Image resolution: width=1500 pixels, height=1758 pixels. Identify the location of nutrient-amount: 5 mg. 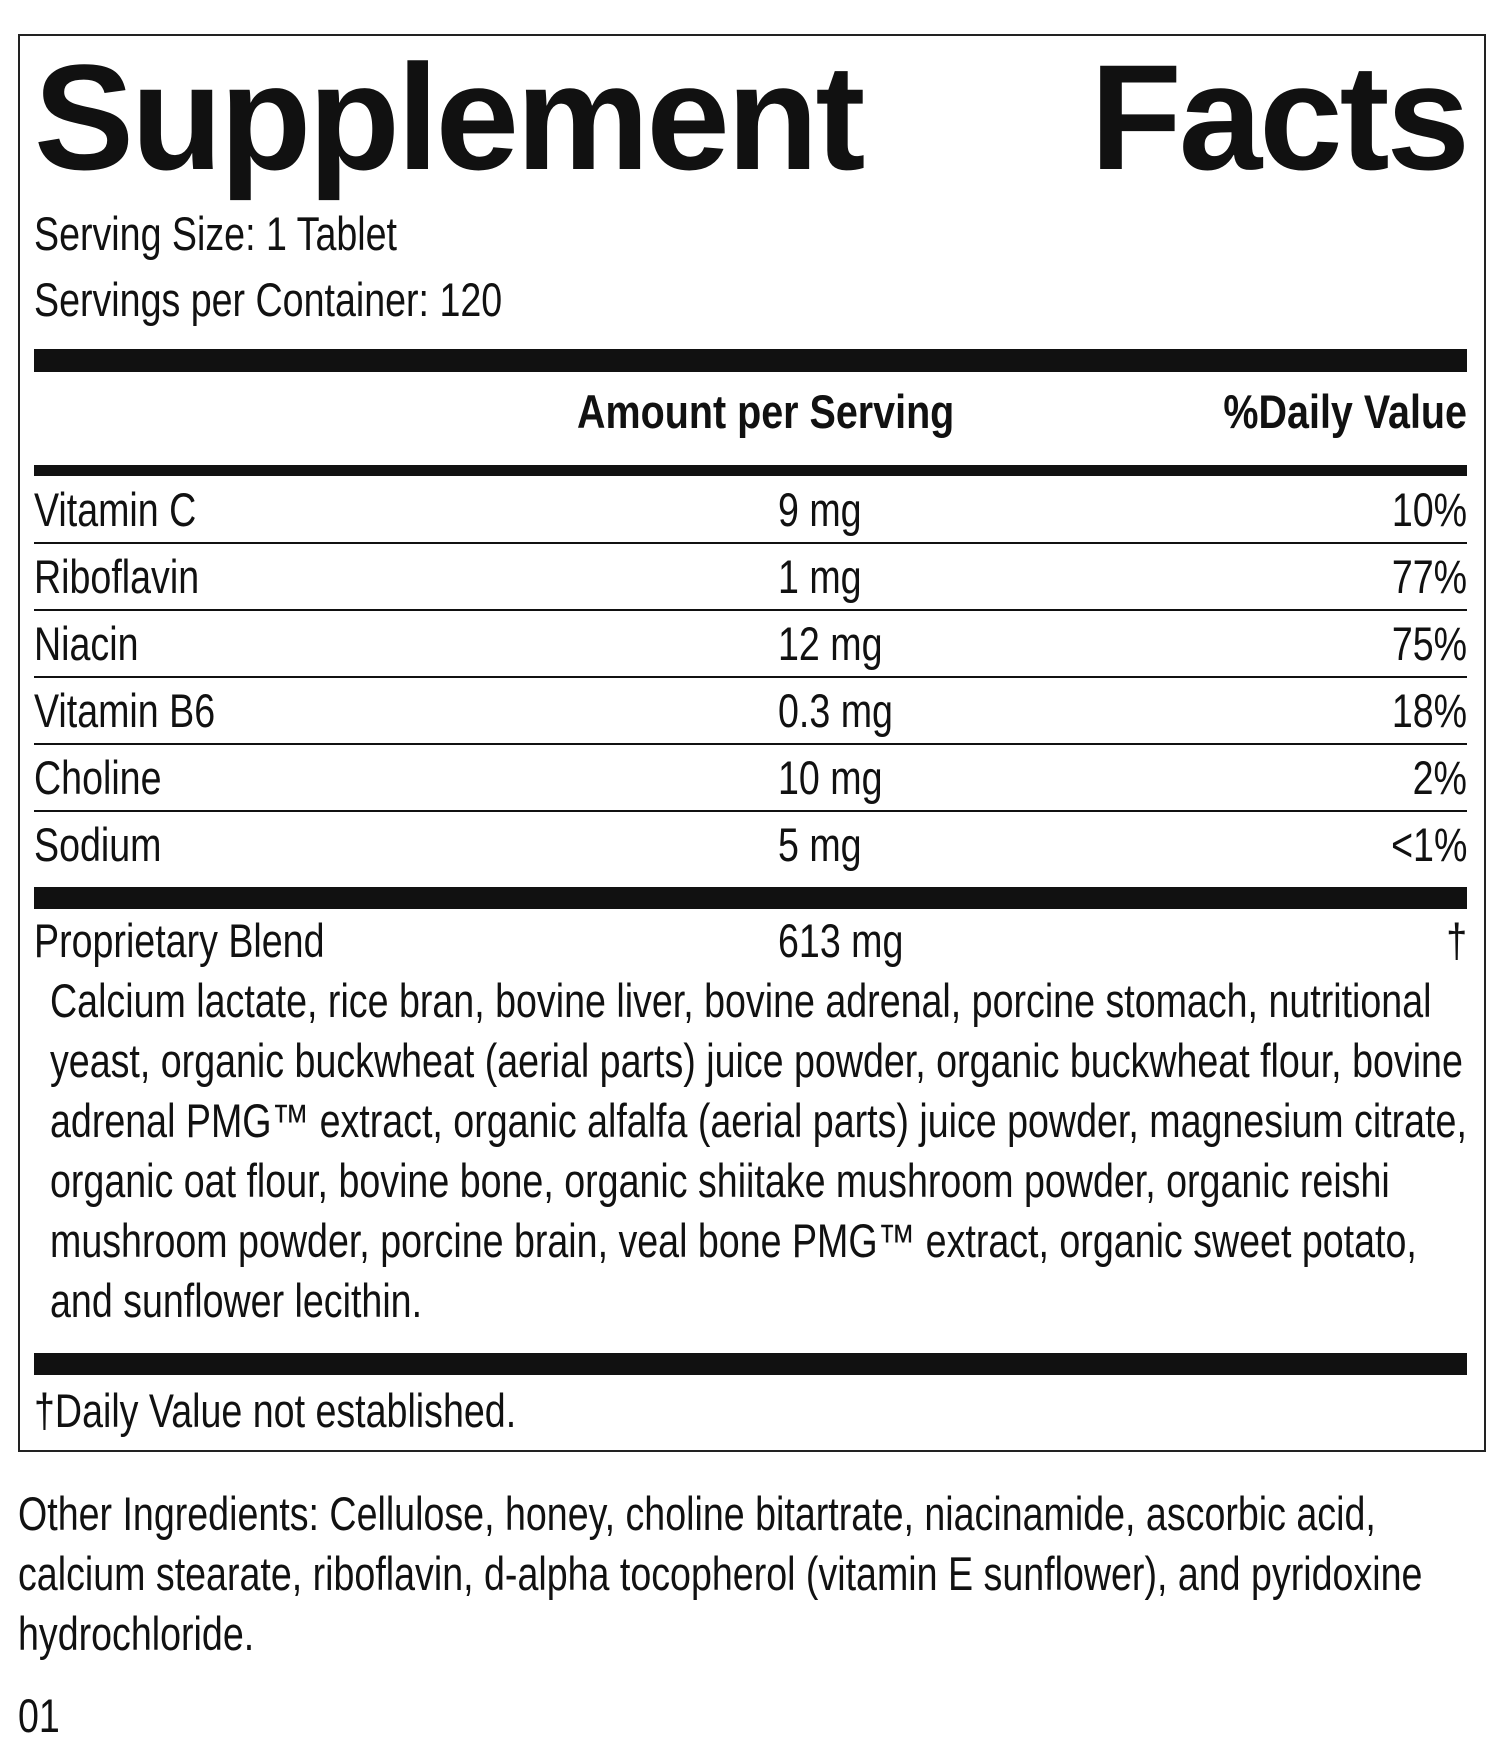
(820, 844).